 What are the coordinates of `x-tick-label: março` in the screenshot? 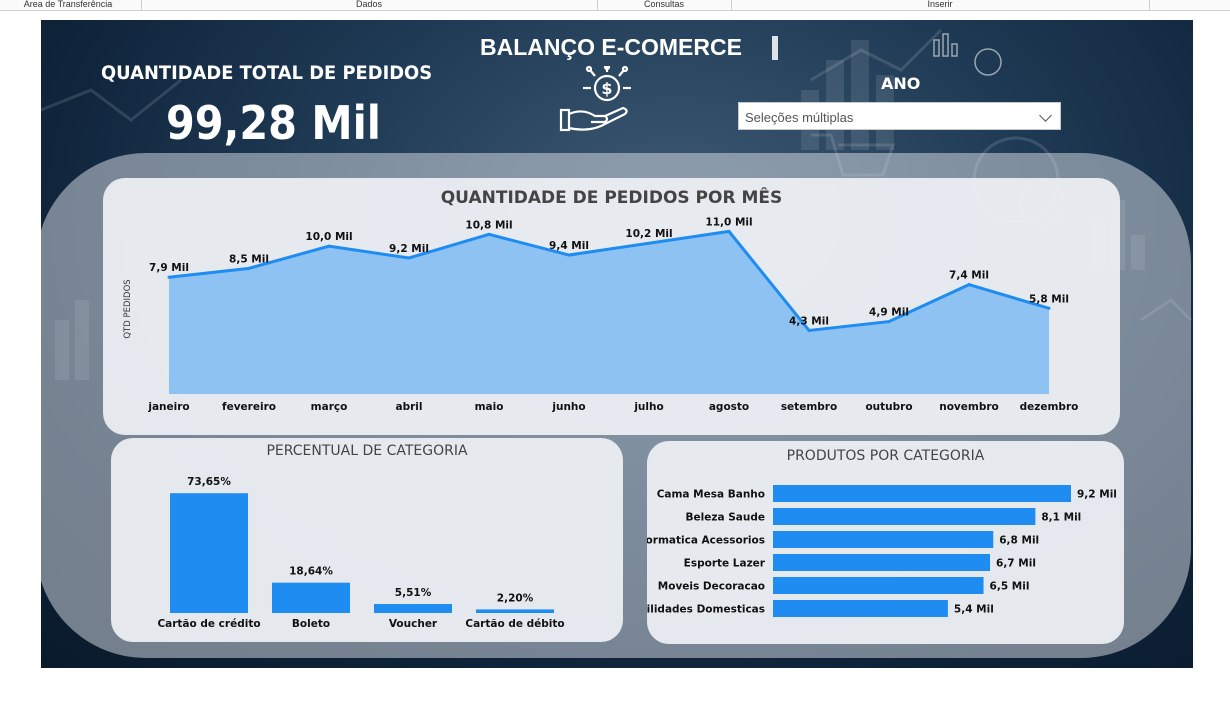 It's located at (329, 407).